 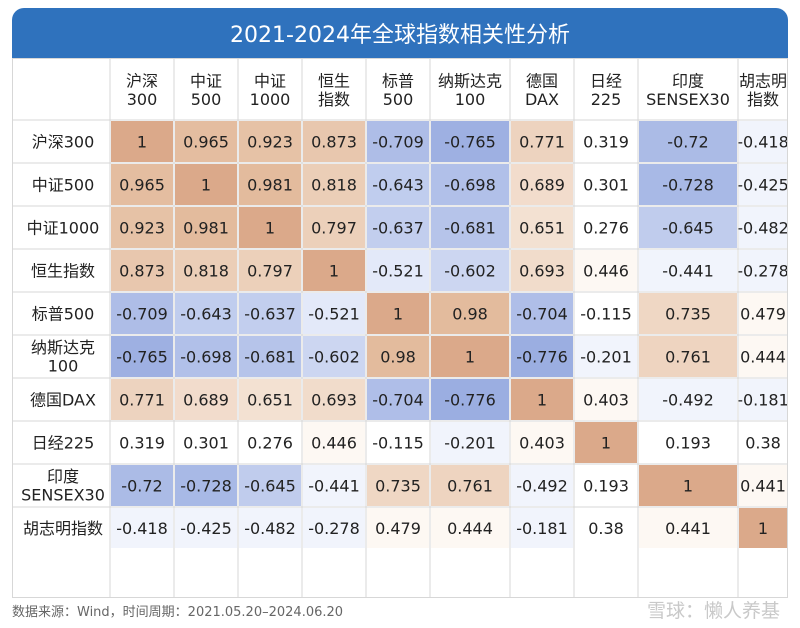 I want to click on data-source-note: 数据来源：Wind，时间周期：2021.05.20–2024.06.20, so click(x=178, y=612).